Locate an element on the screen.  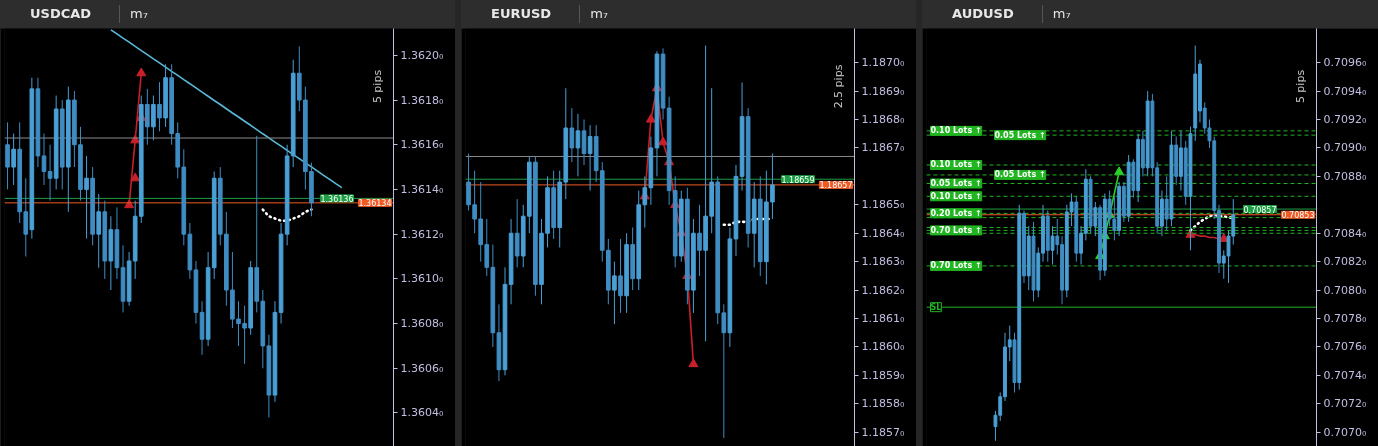
y-tick-label: 1.1858₀ is located at coordinates (883, 404).